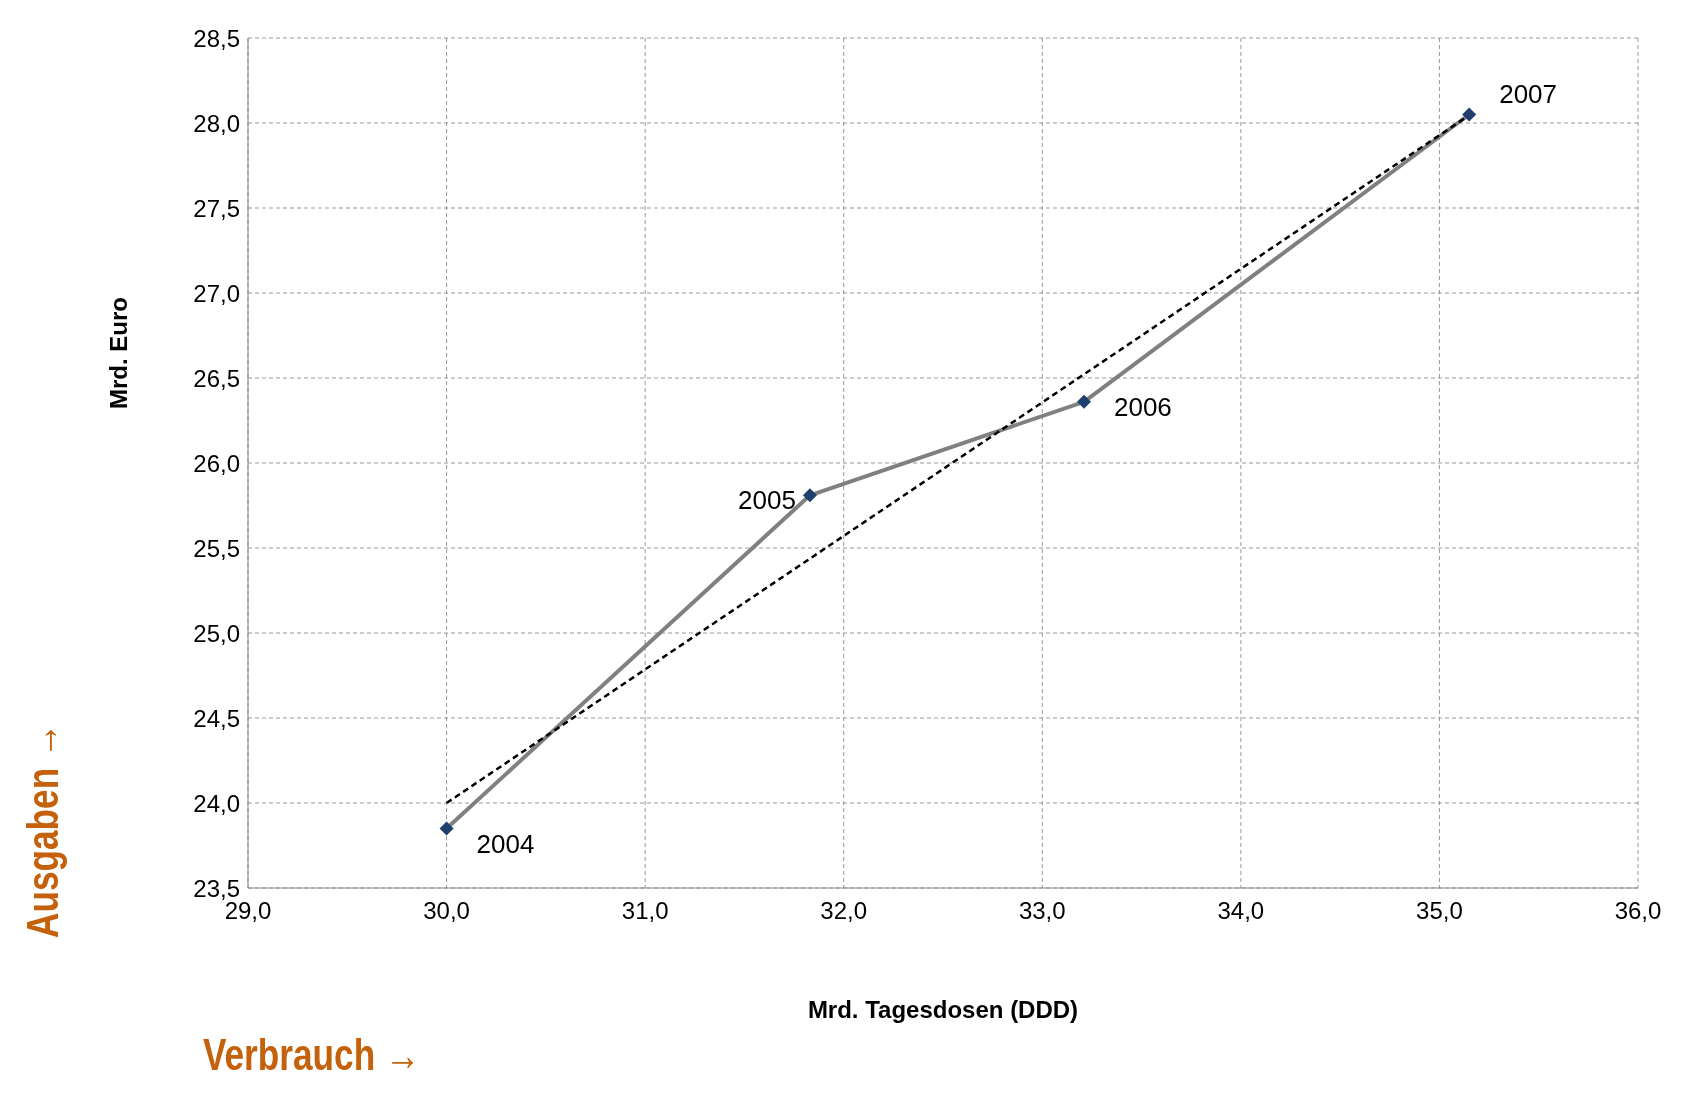 This screenshot has height=1094, width=1708. I want to click on text: Verbrauch →, so click(312, 1055).